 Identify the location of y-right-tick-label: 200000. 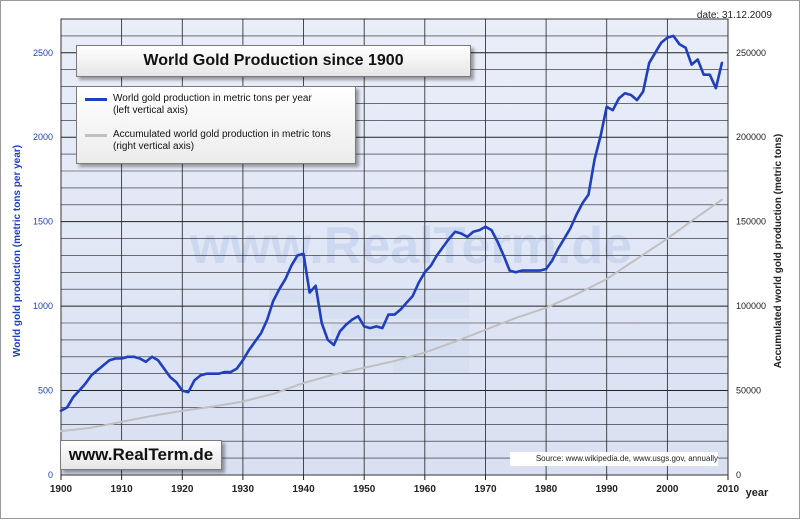
(751, 137).